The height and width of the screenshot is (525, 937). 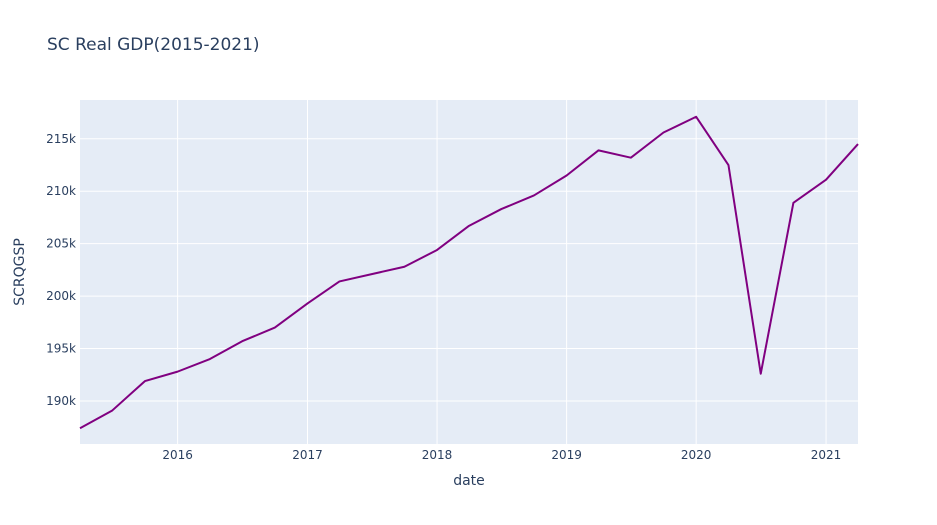 I want to click on x-tick-label: 2021, so click(x=826, y=455).